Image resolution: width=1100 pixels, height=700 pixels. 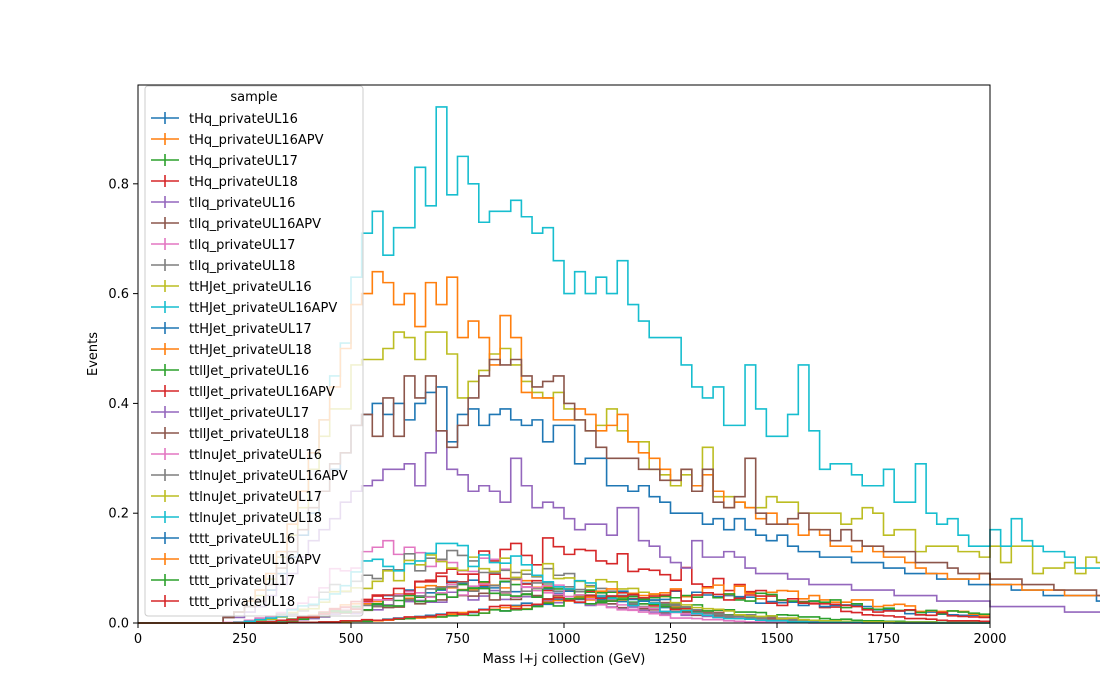 What do you see at coordinates (118, 514) in the screenshot?
I see `y-tick-label: 0.2` at bounding box center [118, 514].